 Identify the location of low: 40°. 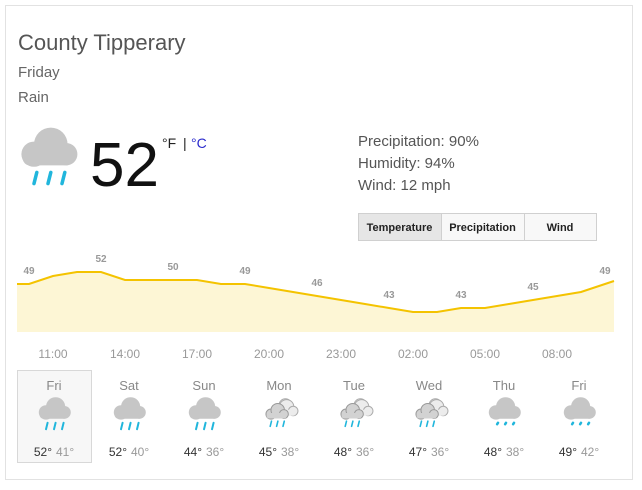
(140, 452).